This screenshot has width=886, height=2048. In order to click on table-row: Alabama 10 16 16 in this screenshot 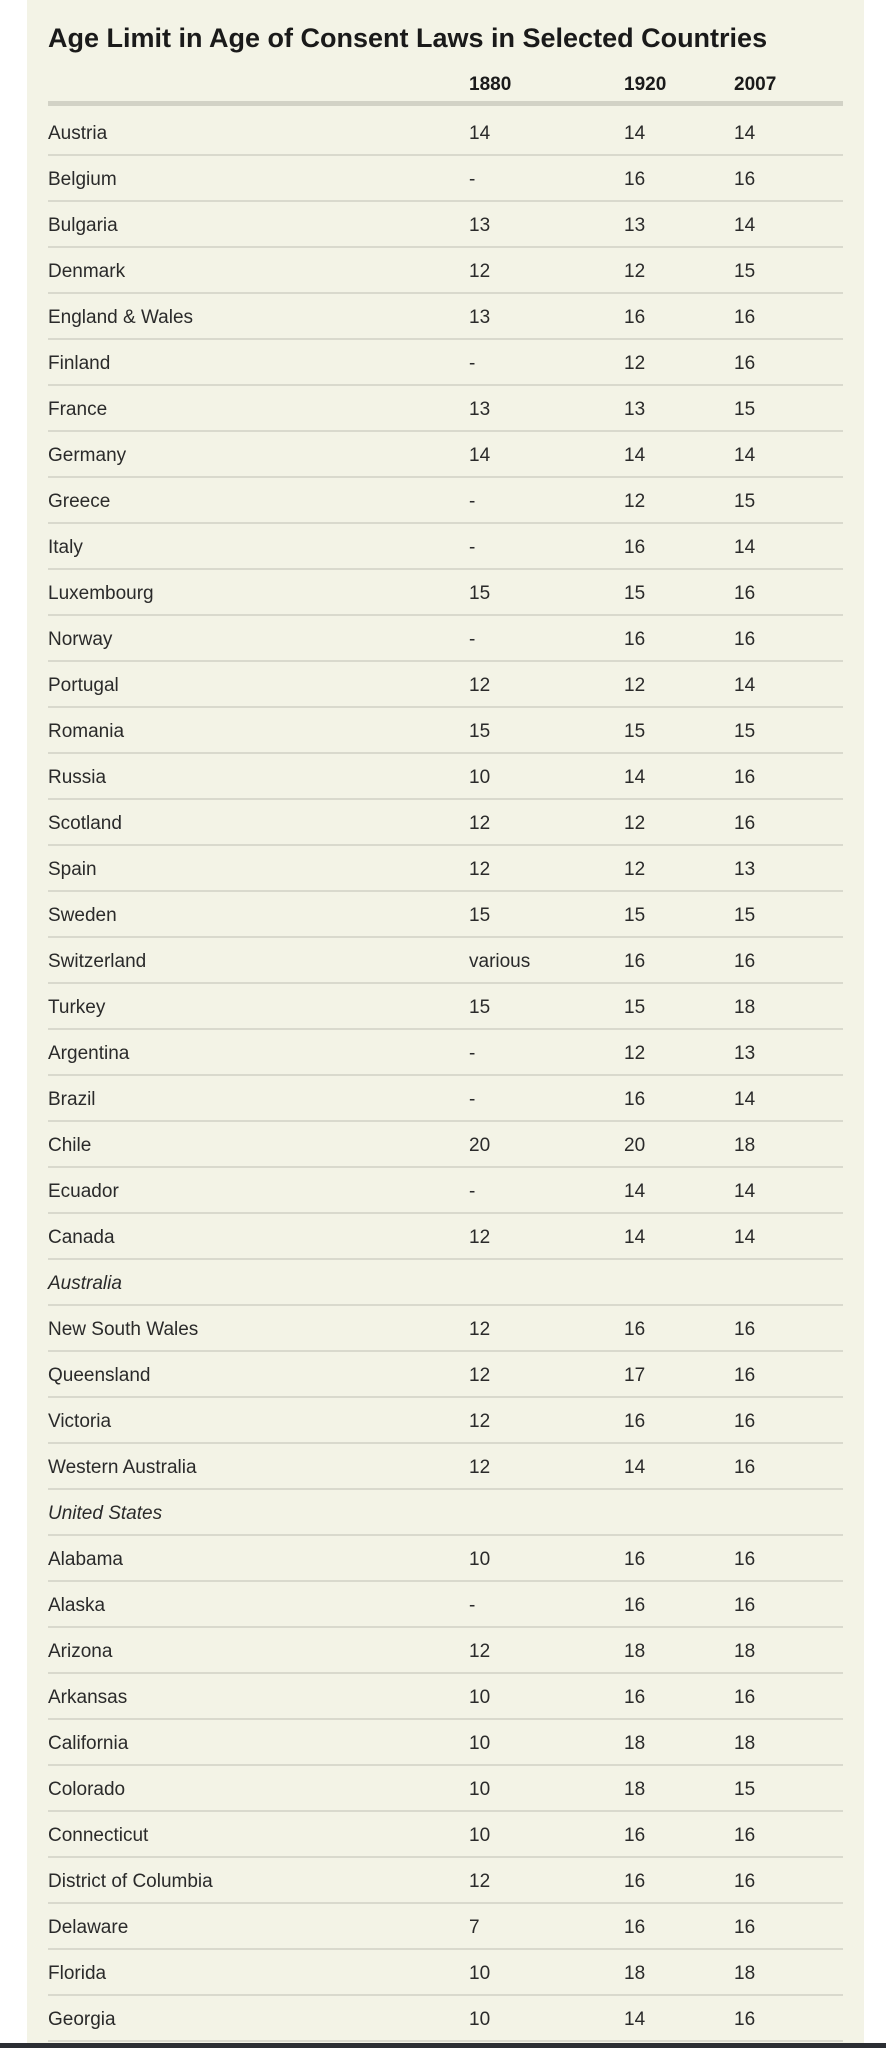, I will do `click(445, 1559)`.